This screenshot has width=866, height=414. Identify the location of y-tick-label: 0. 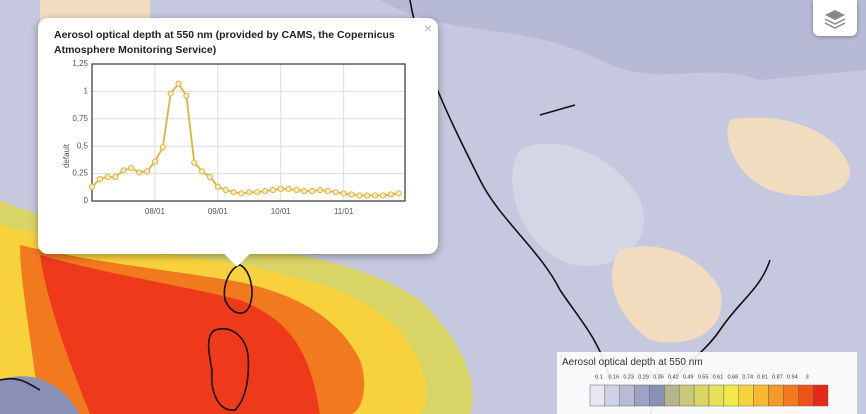
(86, 200).